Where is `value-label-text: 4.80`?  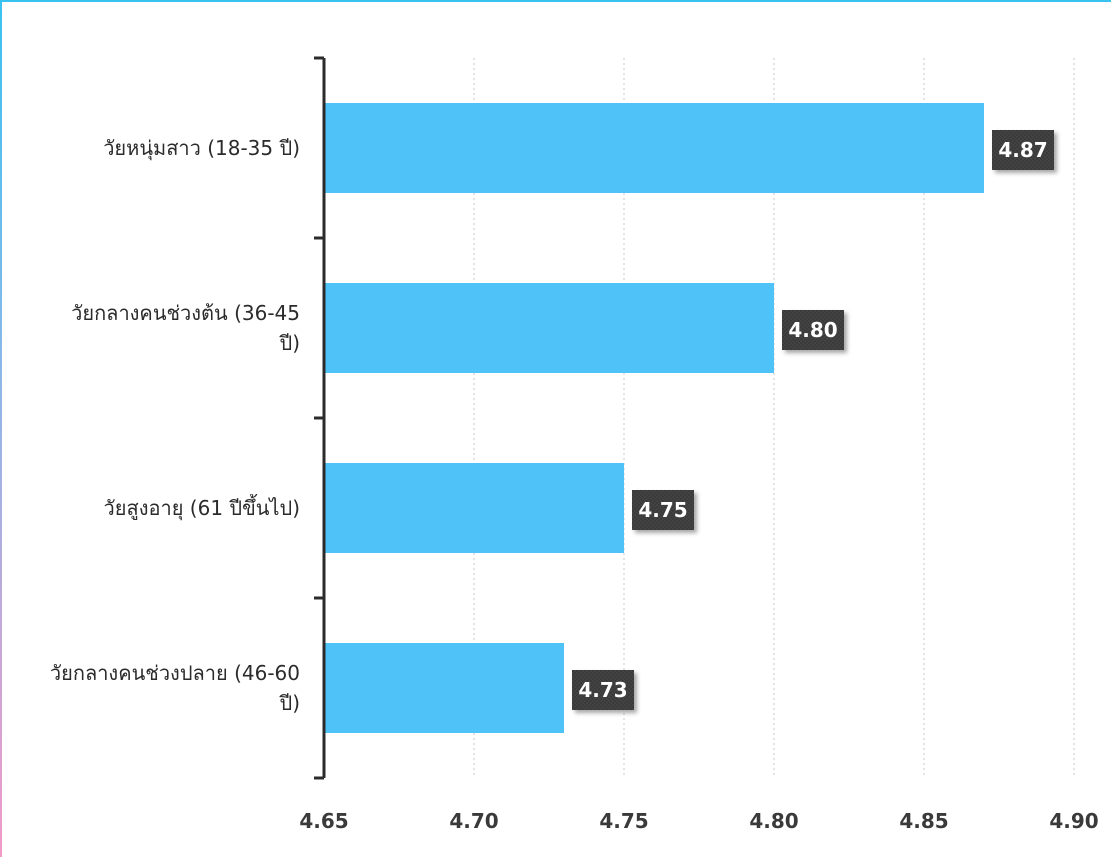 value-label-text: 4.80 is located at coordinates (812, 330).